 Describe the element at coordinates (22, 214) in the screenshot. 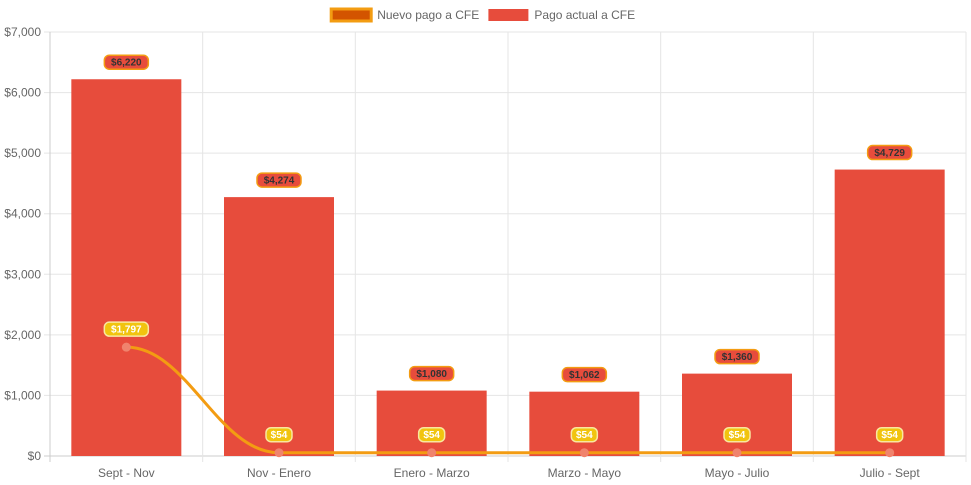

I see `y-tick-label: $4,000` at that location.